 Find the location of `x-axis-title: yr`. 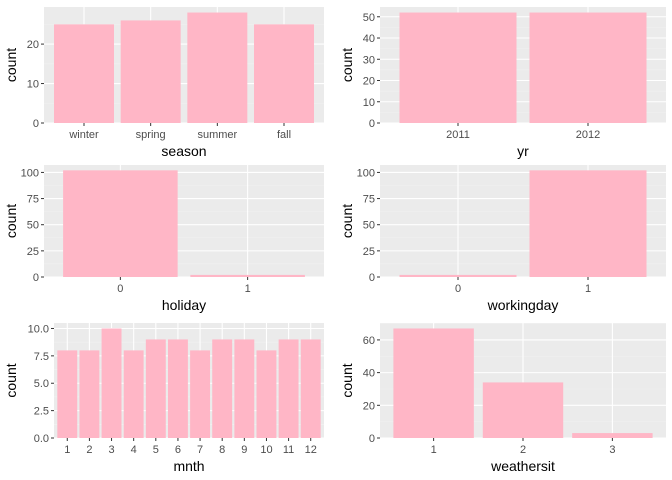

x-axis-title: yr is located at coordinates (523, 151).